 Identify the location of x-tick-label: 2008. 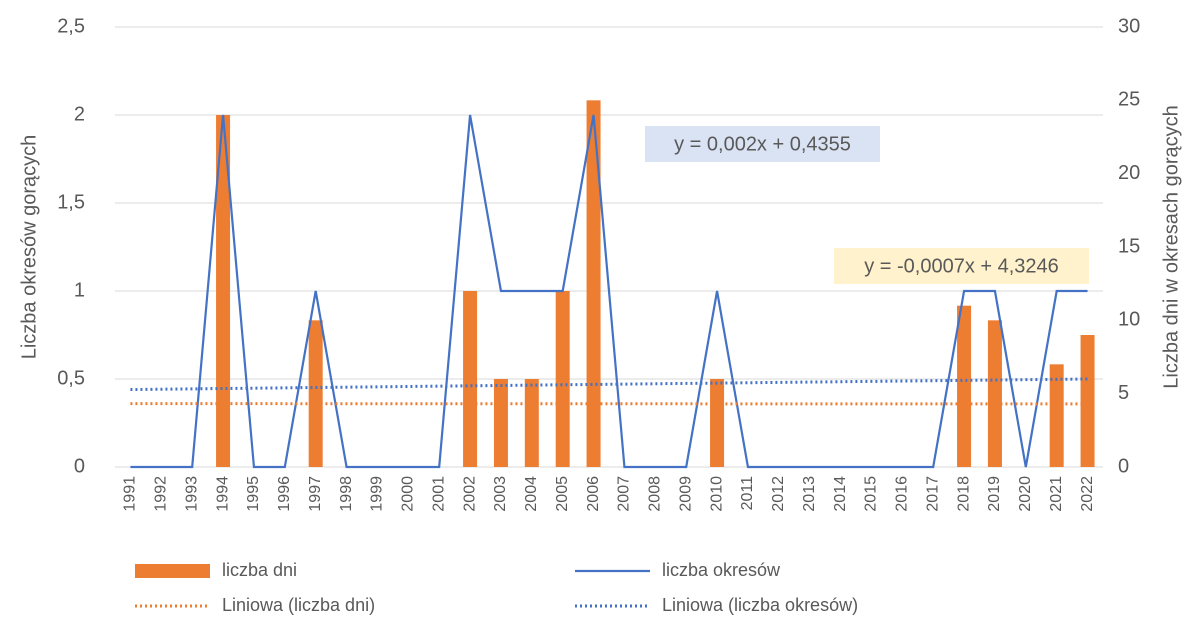
(655, 494).